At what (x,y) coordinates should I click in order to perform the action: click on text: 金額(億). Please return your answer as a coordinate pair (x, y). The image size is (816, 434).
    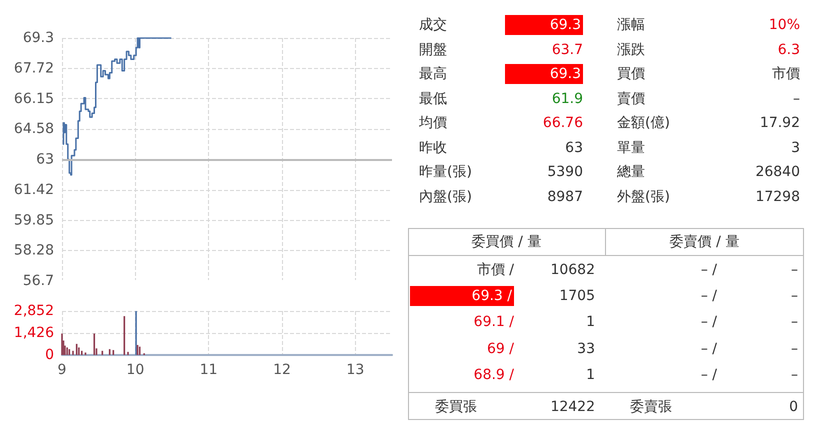
    Looking at the image, I should click on (644, 123).